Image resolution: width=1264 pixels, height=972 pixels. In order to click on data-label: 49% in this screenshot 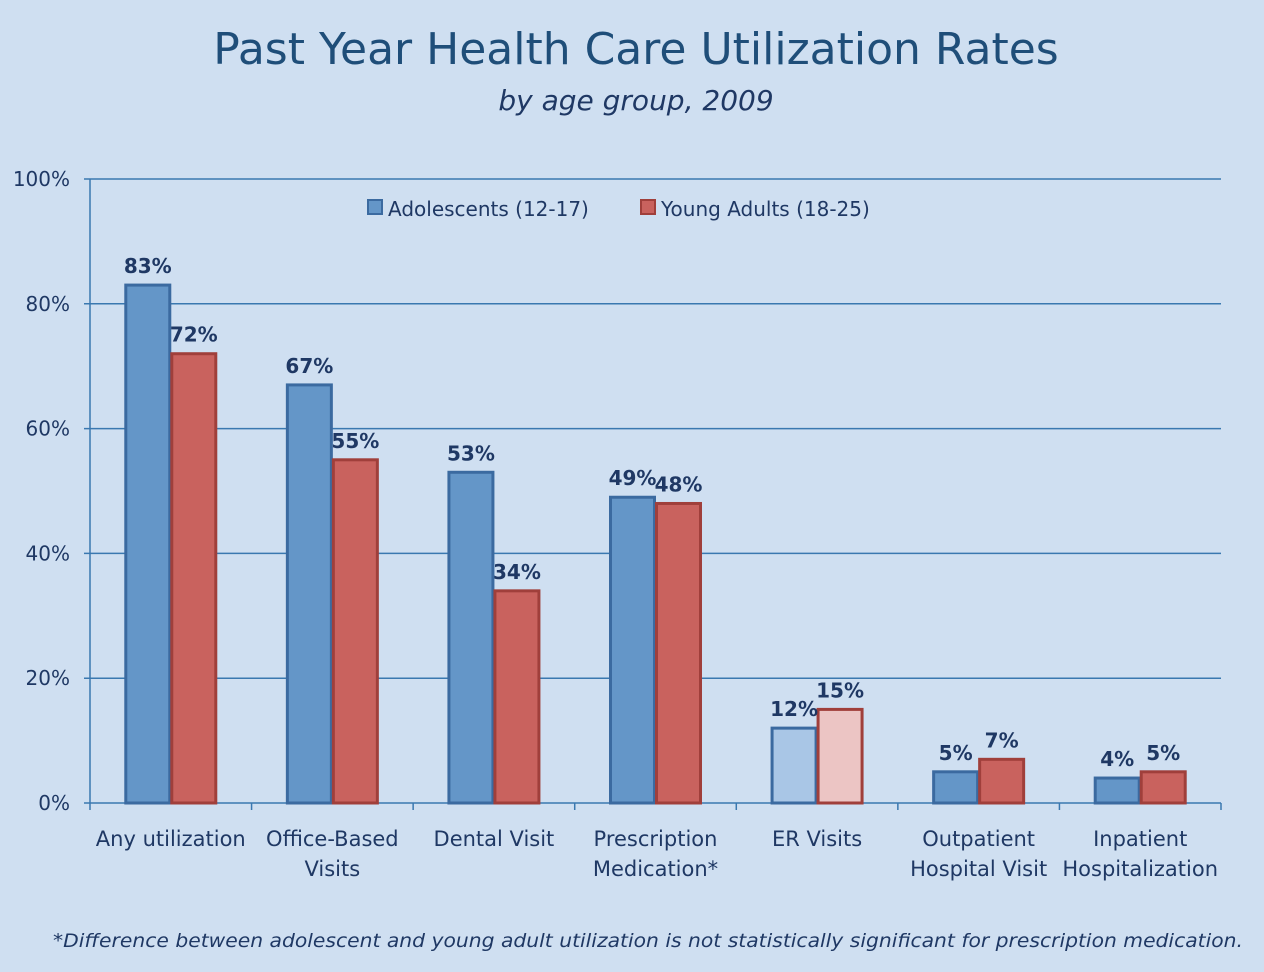, I will do `click(633, 478)`.